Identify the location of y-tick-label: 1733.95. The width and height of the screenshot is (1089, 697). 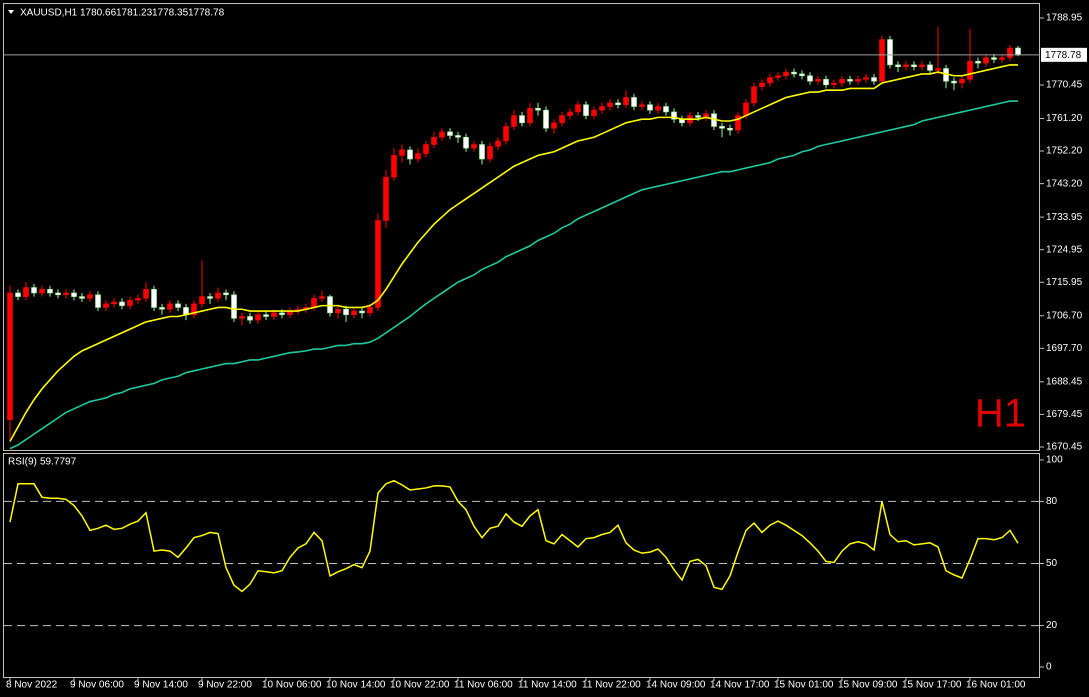
(1064, 217).